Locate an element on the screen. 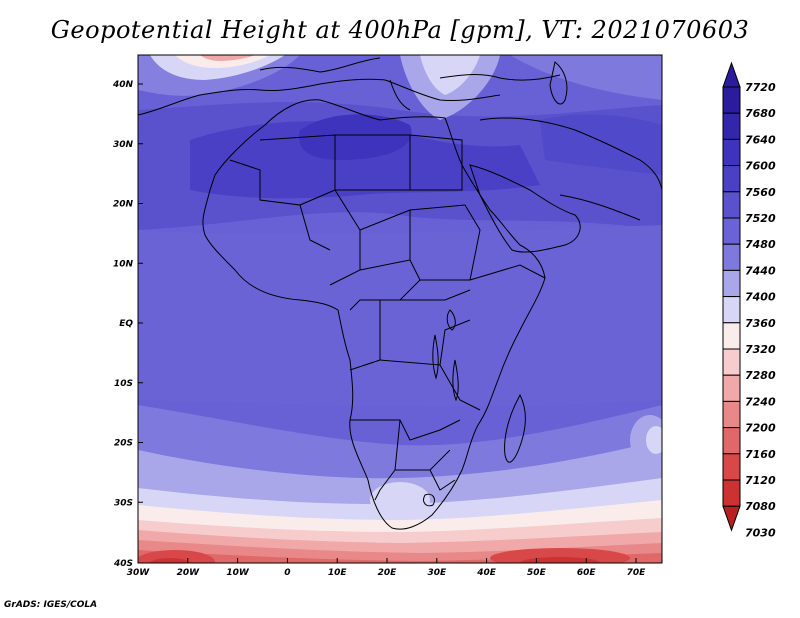 The width and height of the screenshot is (800, 618). lon-label: 10W is located at coordinates (238, 573).